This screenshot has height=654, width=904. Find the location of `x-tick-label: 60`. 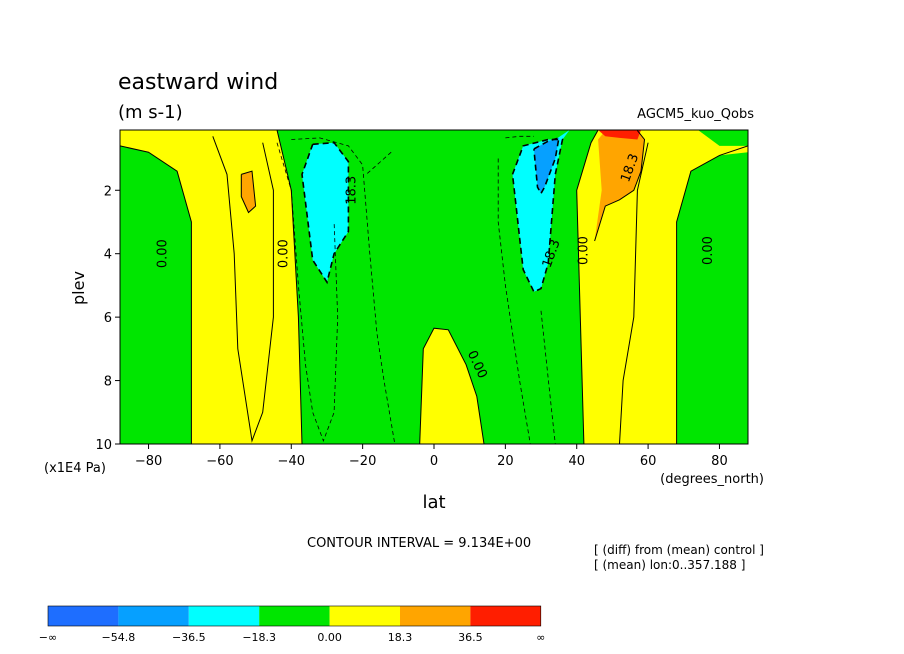

x-tick-label: 60 is located at coordinates (648, 461).